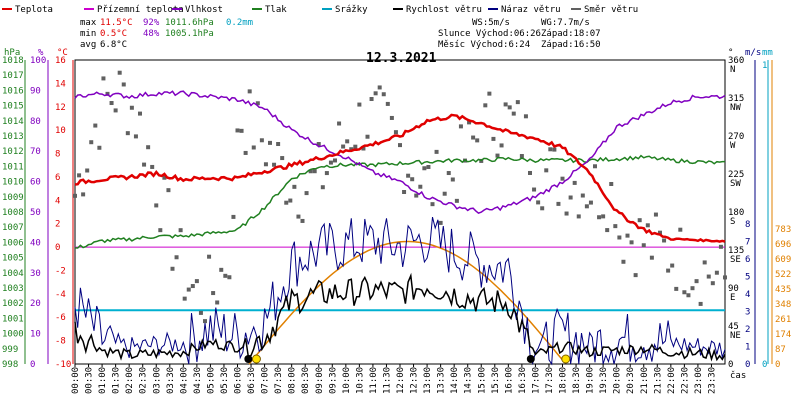 The height and width of the screenshot is (400, 800). What do you see at coordinates (248, 359) in the screenshot?
I see `moonrise-marker` at bounding box center [248, 359].